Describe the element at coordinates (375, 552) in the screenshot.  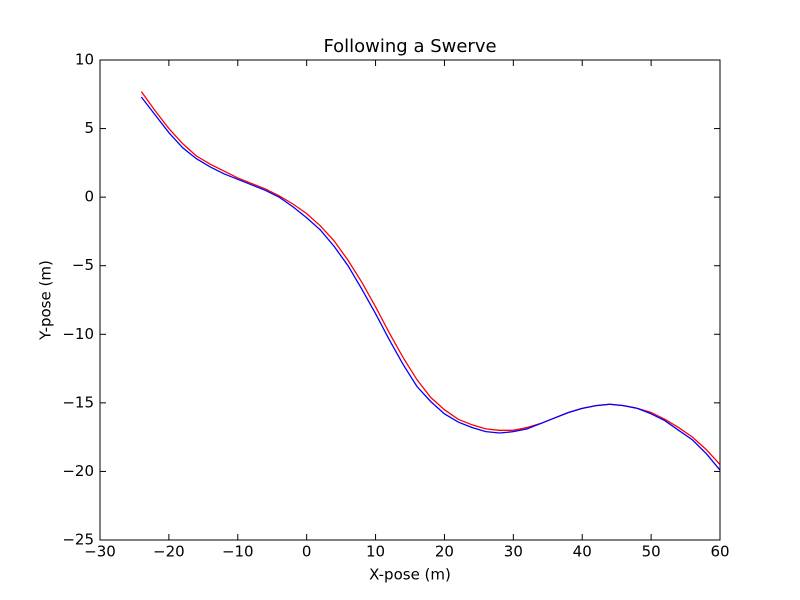
I see `x-tick-label: 10` at that location.